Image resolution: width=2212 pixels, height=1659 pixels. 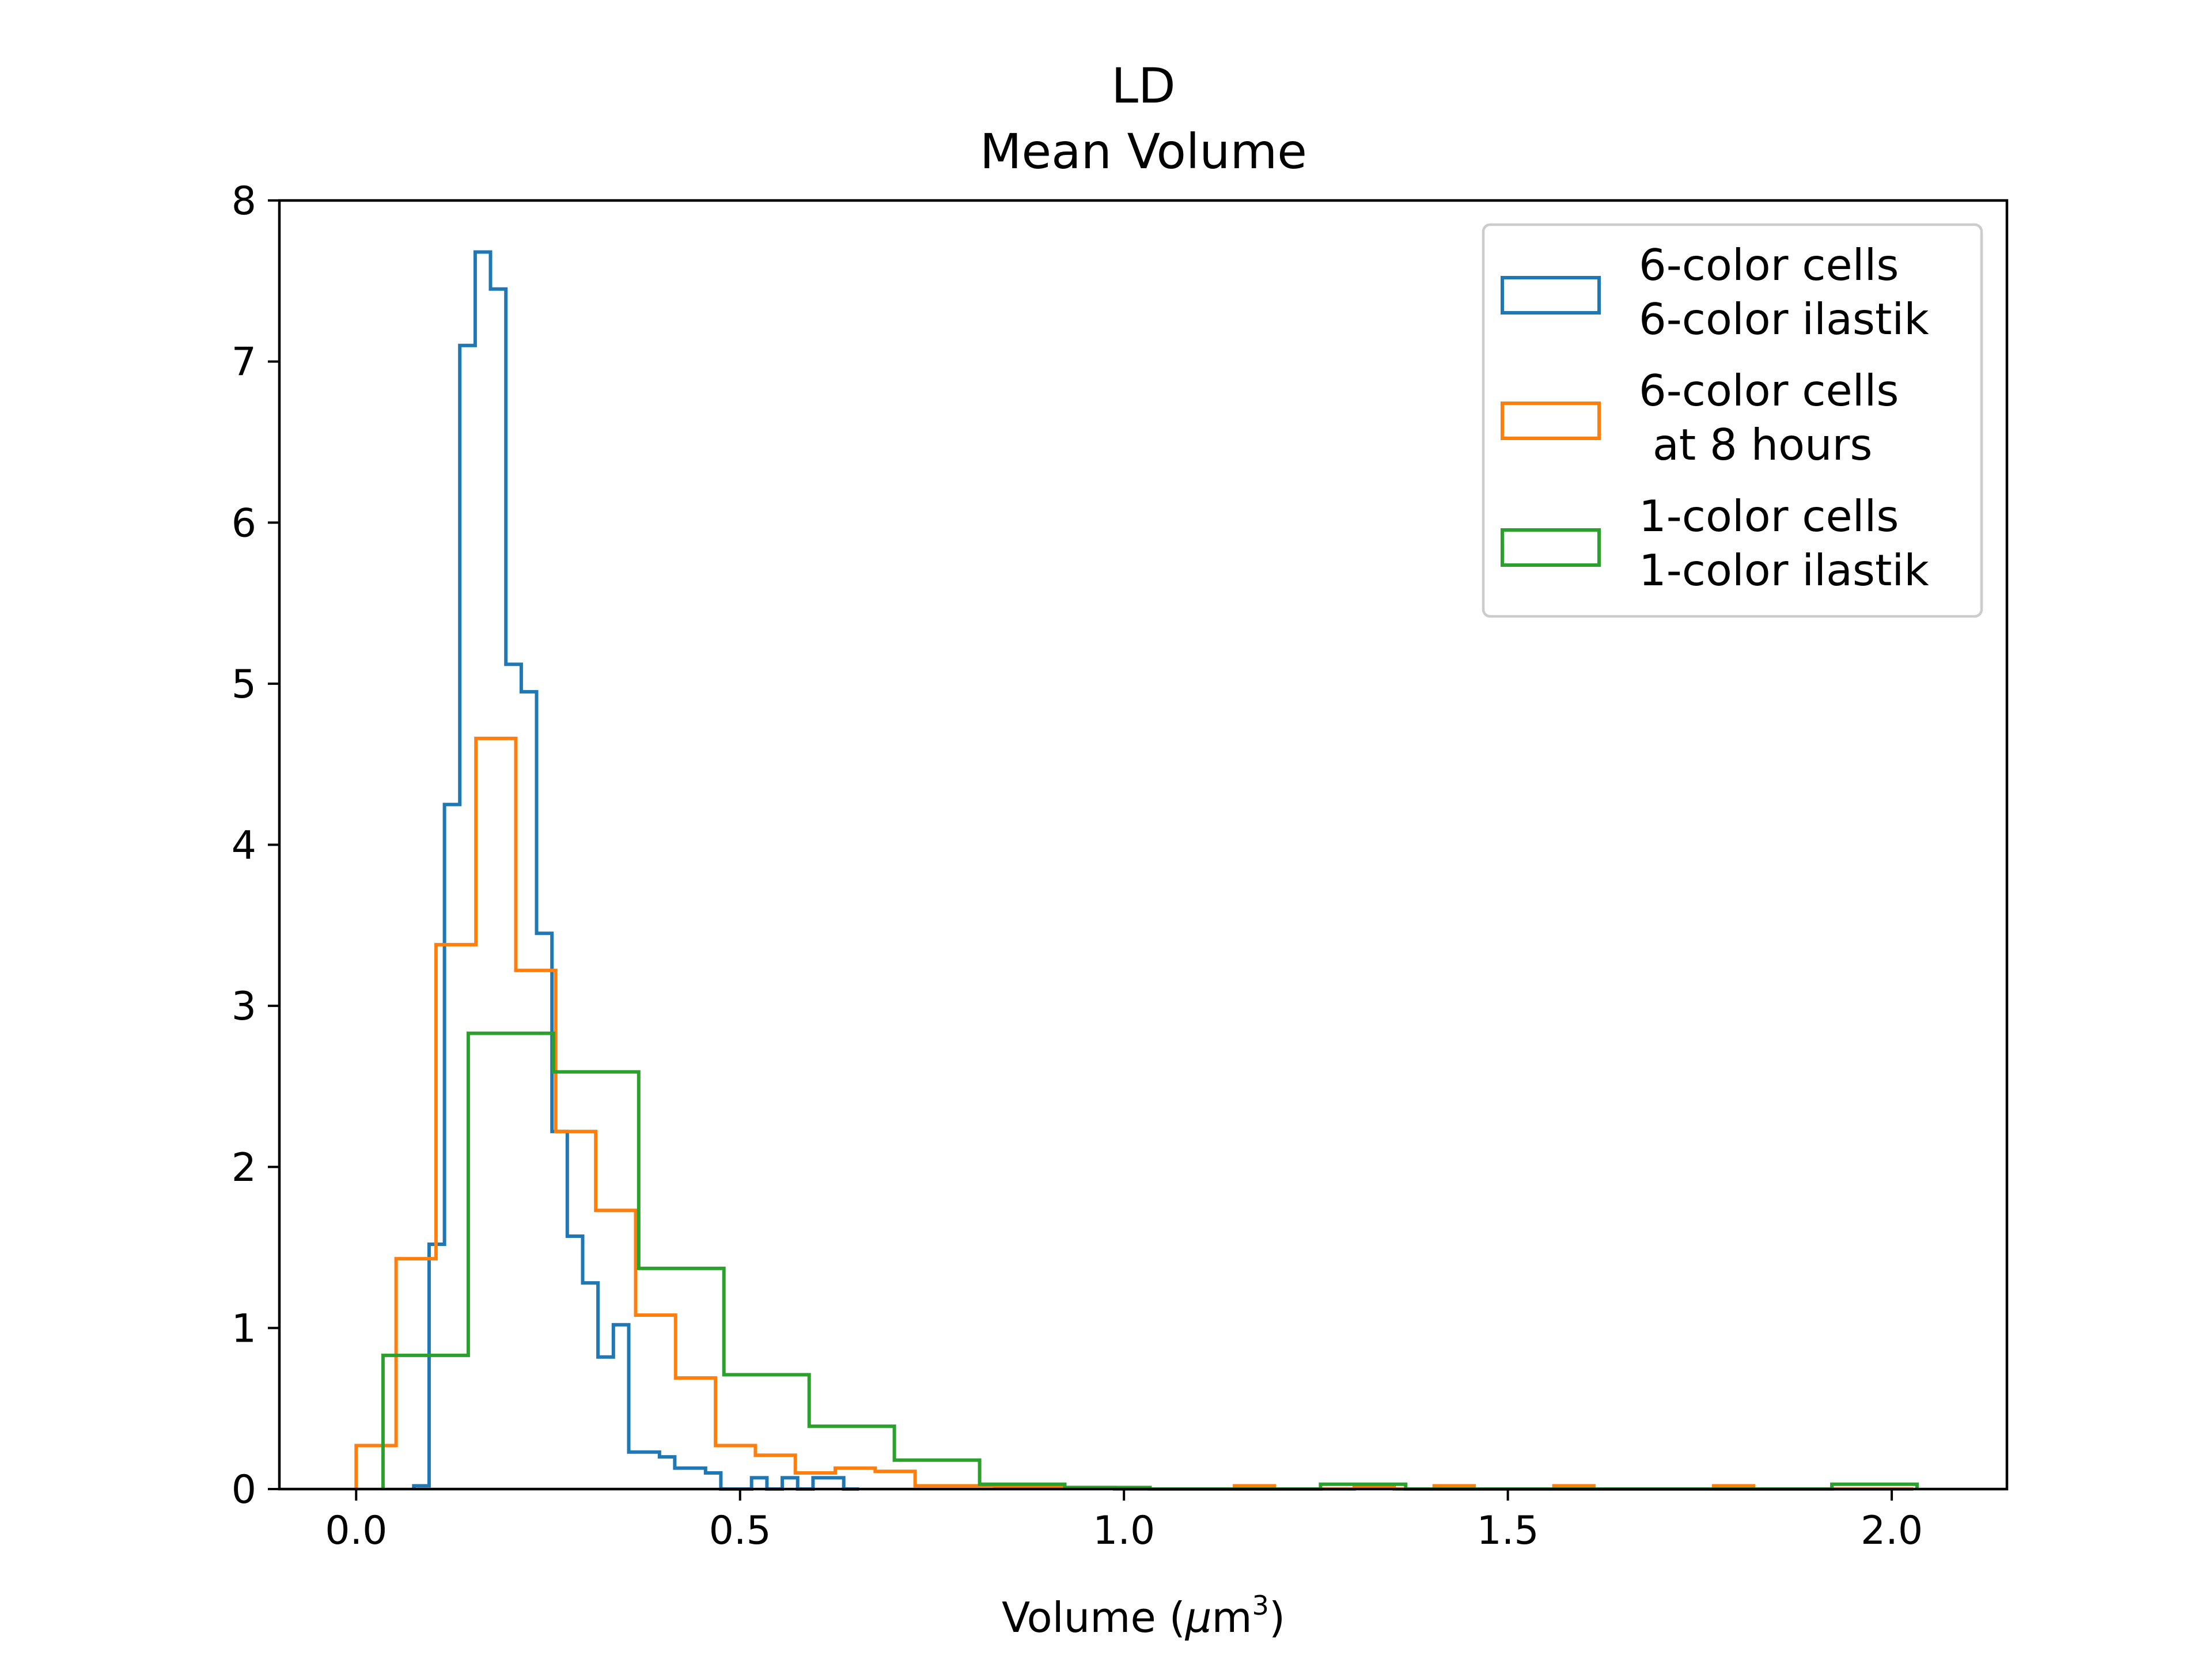 I want to click on legend-label-6color-8hours-line1: 6-color cells, so click(x=1769, y=390).